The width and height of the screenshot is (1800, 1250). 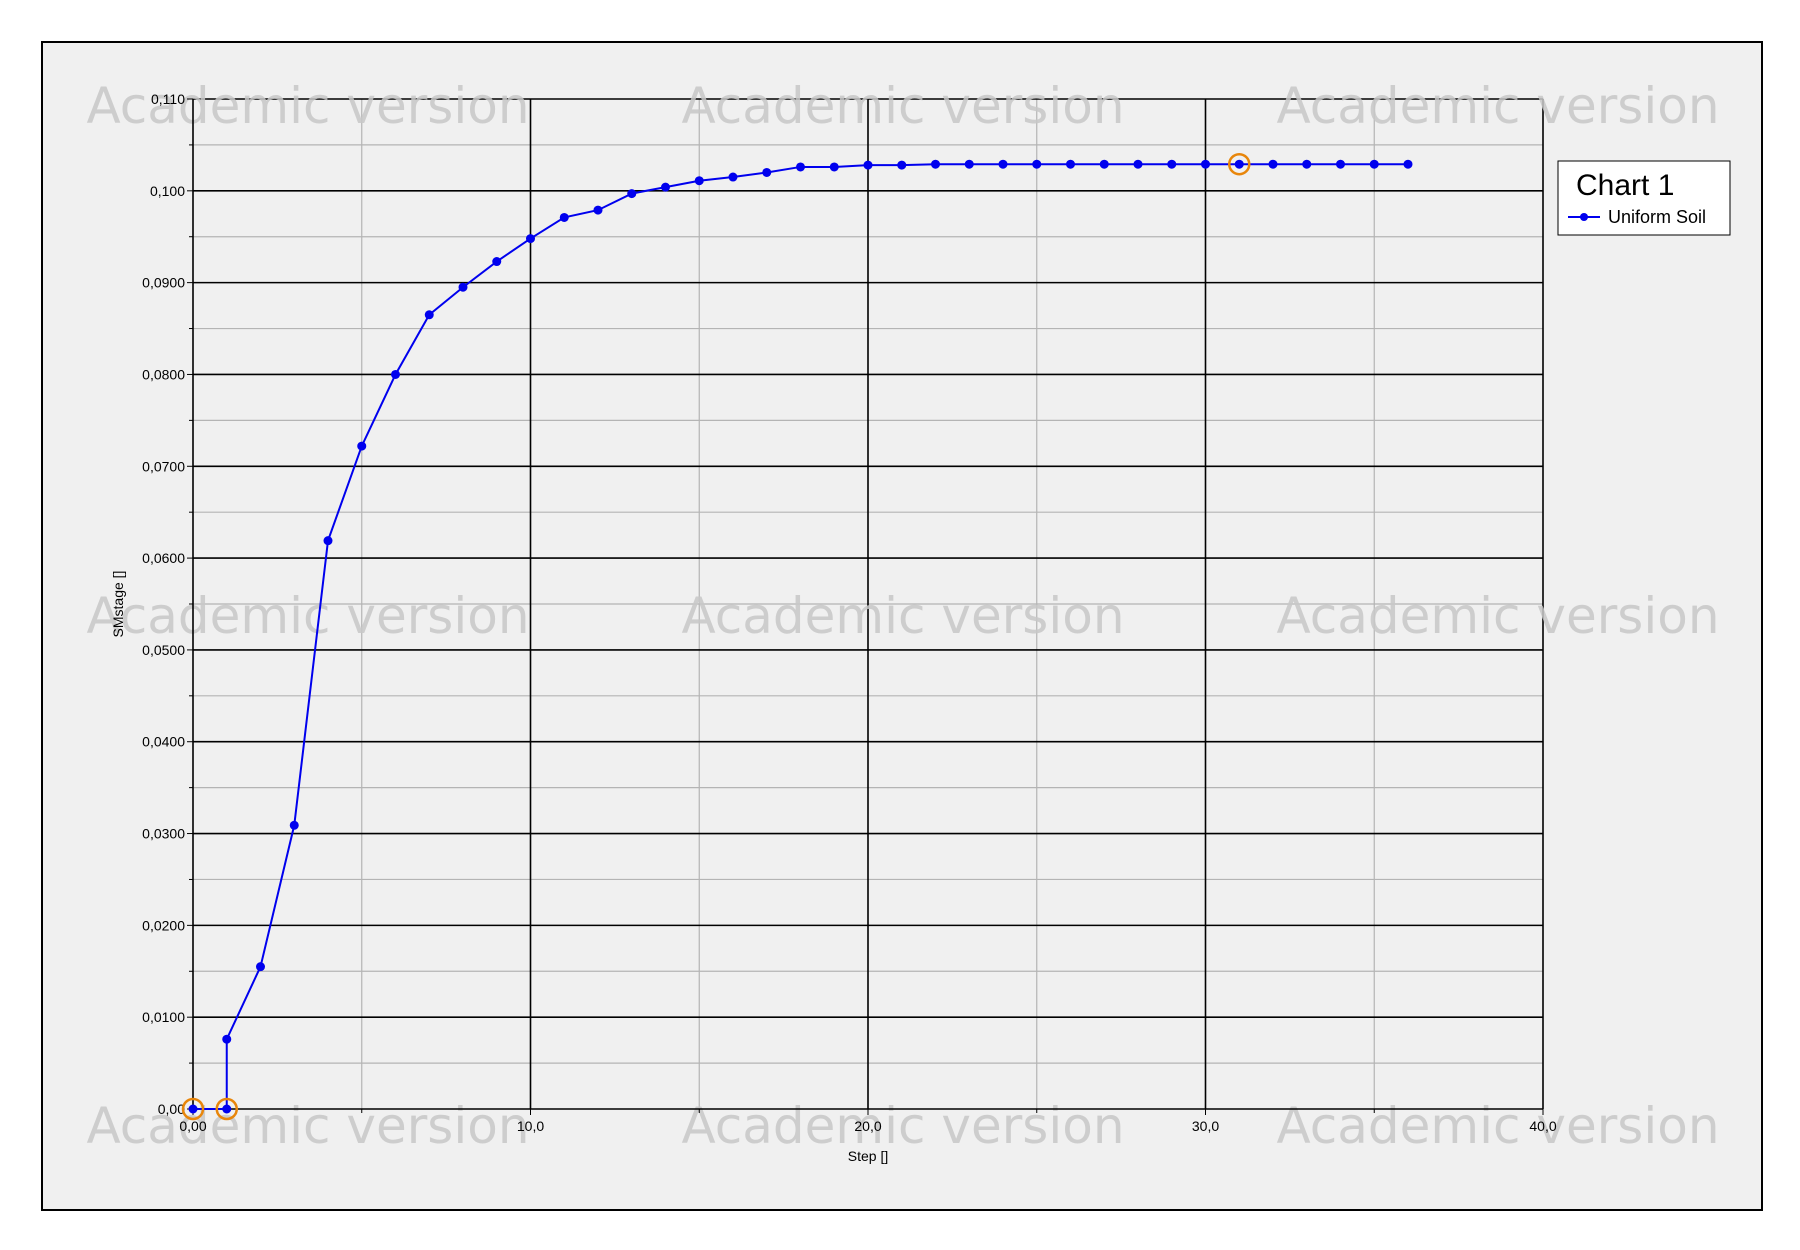 I want to click on y-tick-label: 0,0500, so click(x=163, y=650).